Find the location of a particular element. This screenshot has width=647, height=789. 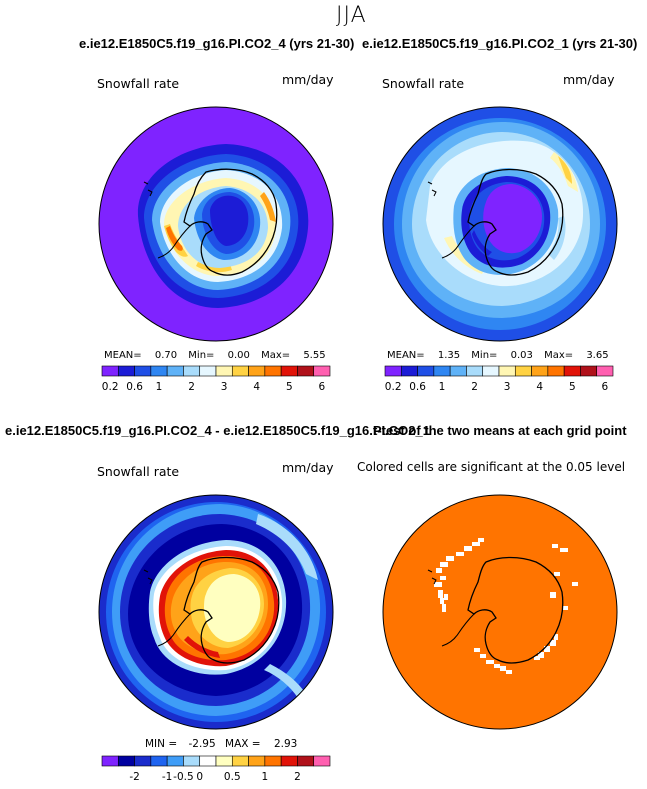

bottom-left-stats: MIN = -2.95 MAX = 2.93 is located at coordinates (221, 744).